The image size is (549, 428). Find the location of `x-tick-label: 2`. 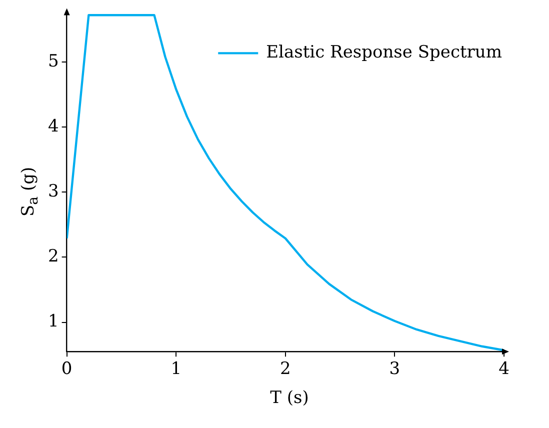

x-tick-label: 2 is located at coordinates (285, 369).